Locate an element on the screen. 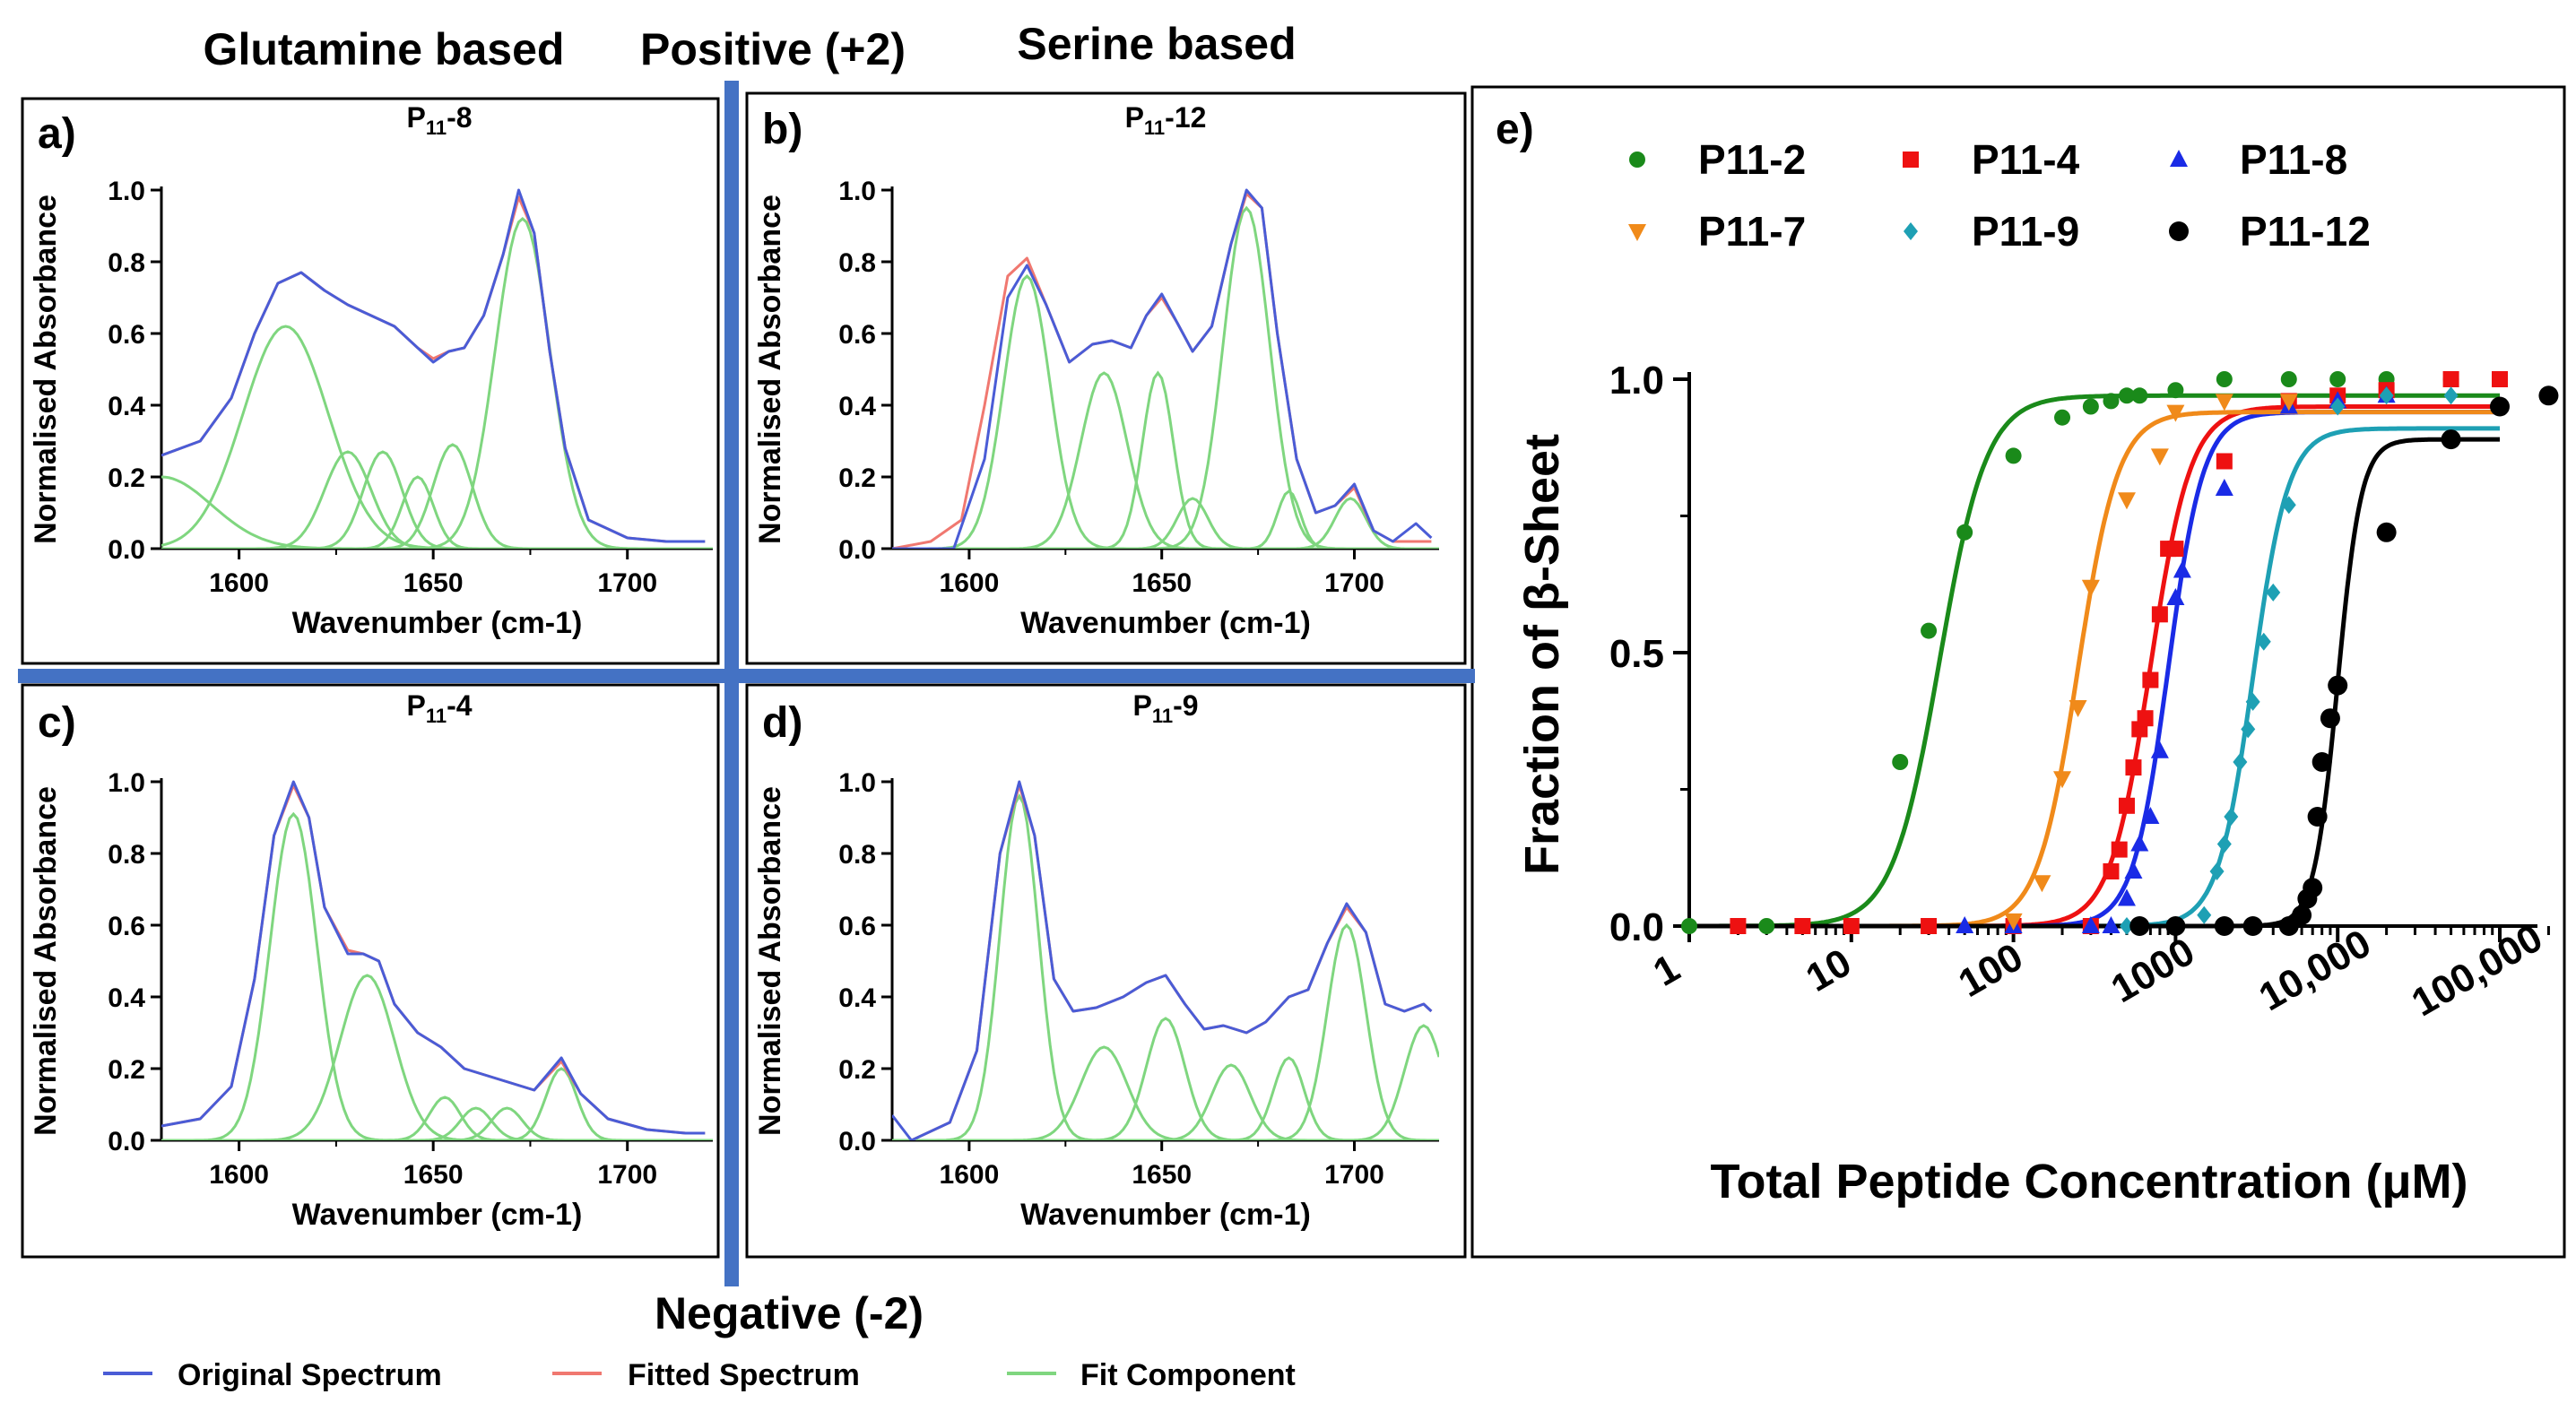 The height and width of the screenshot is (1403, 2576). title-subscript: 11 is located at coordinates (436, 128).